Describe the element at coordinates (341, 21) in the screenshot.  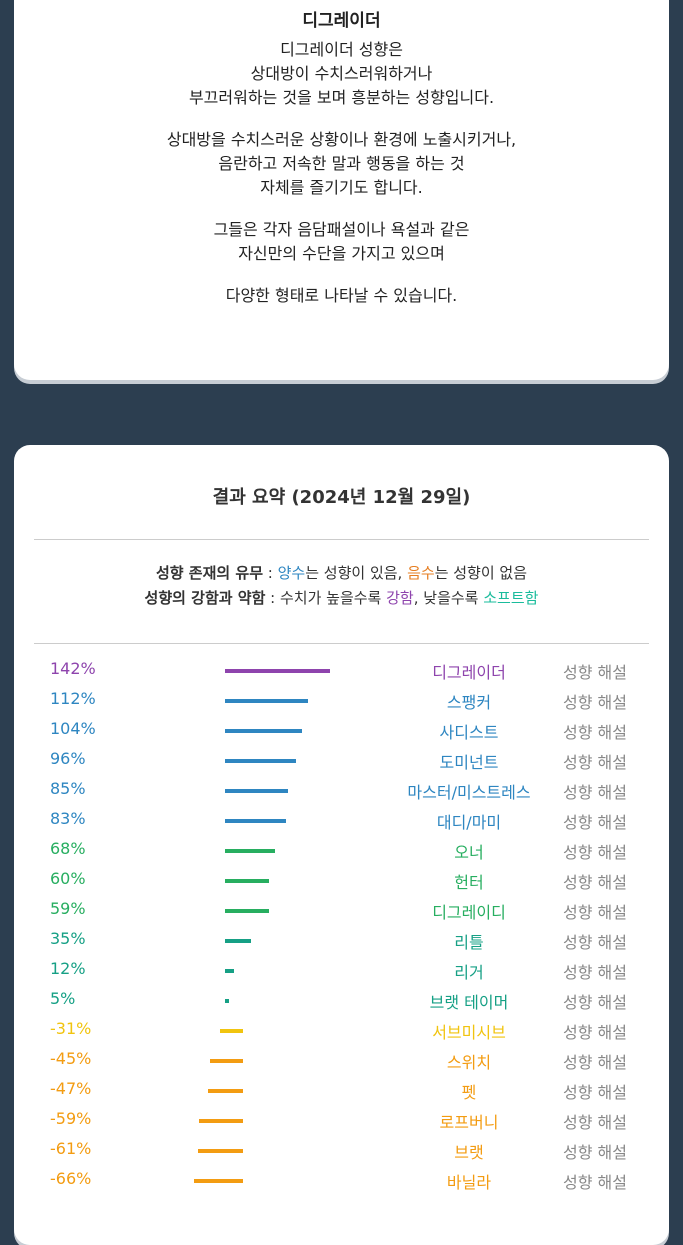
I see `description-title: 디그레이더` at that location.